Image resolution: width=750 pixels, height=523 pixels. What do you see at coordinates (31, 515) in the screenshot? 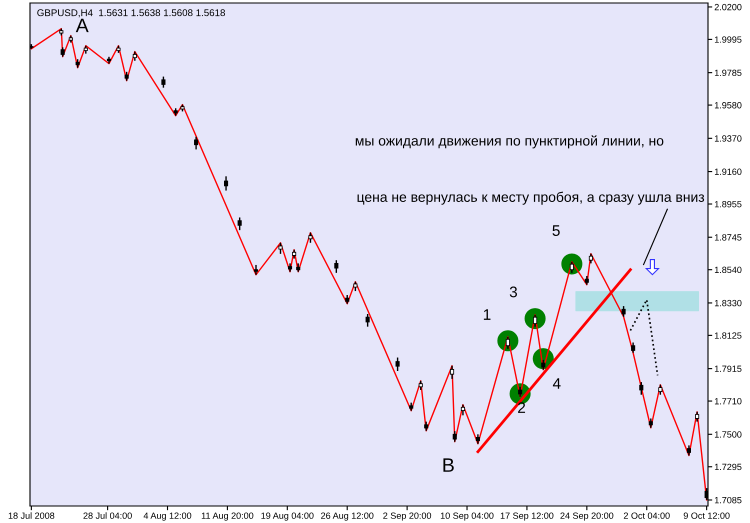
I see `x-tick-label: 18 Jul 2008` at bounding box center [31, 515].